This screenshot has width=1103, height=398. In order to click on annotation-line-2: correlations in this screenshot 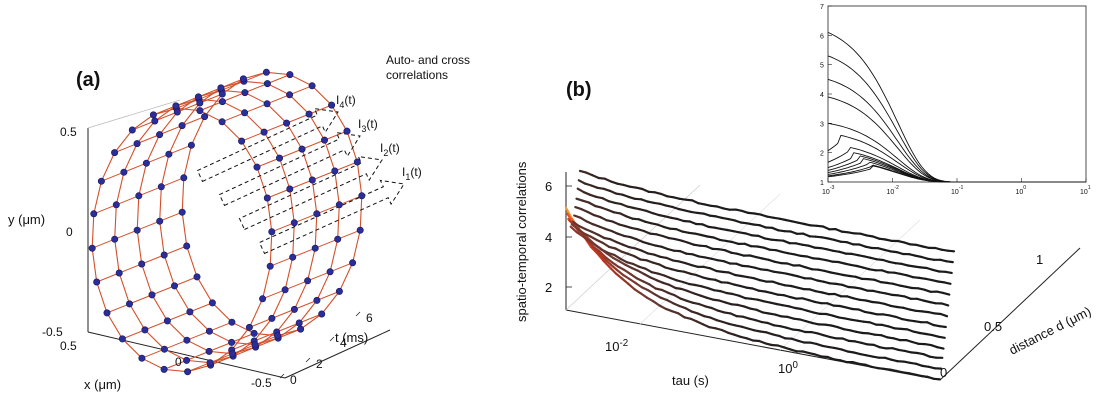, I will do `click(417, 75)`.